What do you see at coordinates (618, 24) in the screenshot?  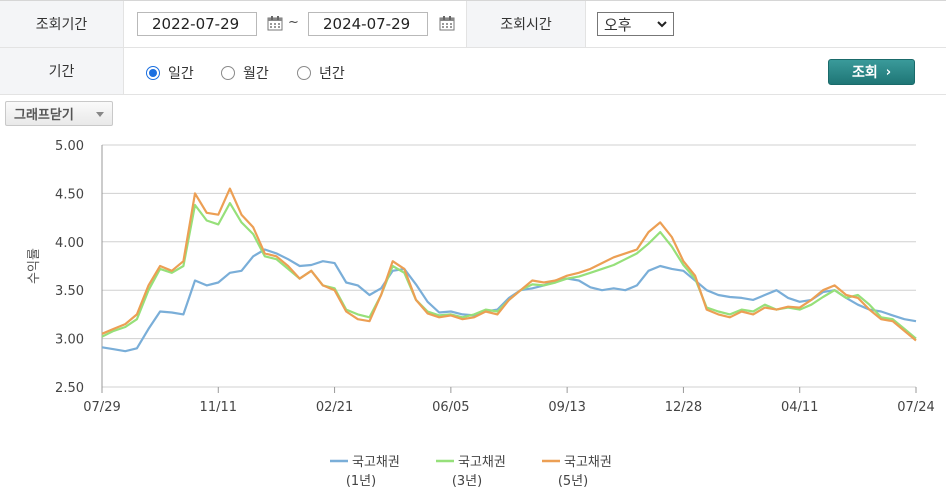 I see `time-select-value: 오후` at bounding box center [618, 24].